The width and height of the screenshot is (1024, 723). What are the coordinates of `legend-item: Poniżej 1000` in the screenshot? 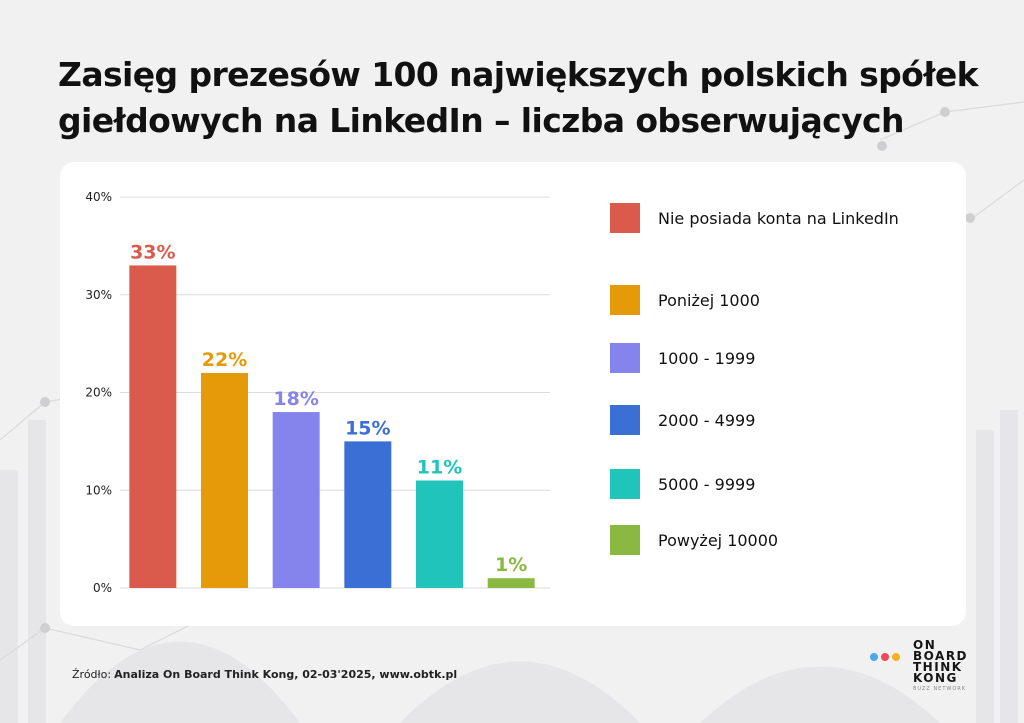 It's located at (685, 300).